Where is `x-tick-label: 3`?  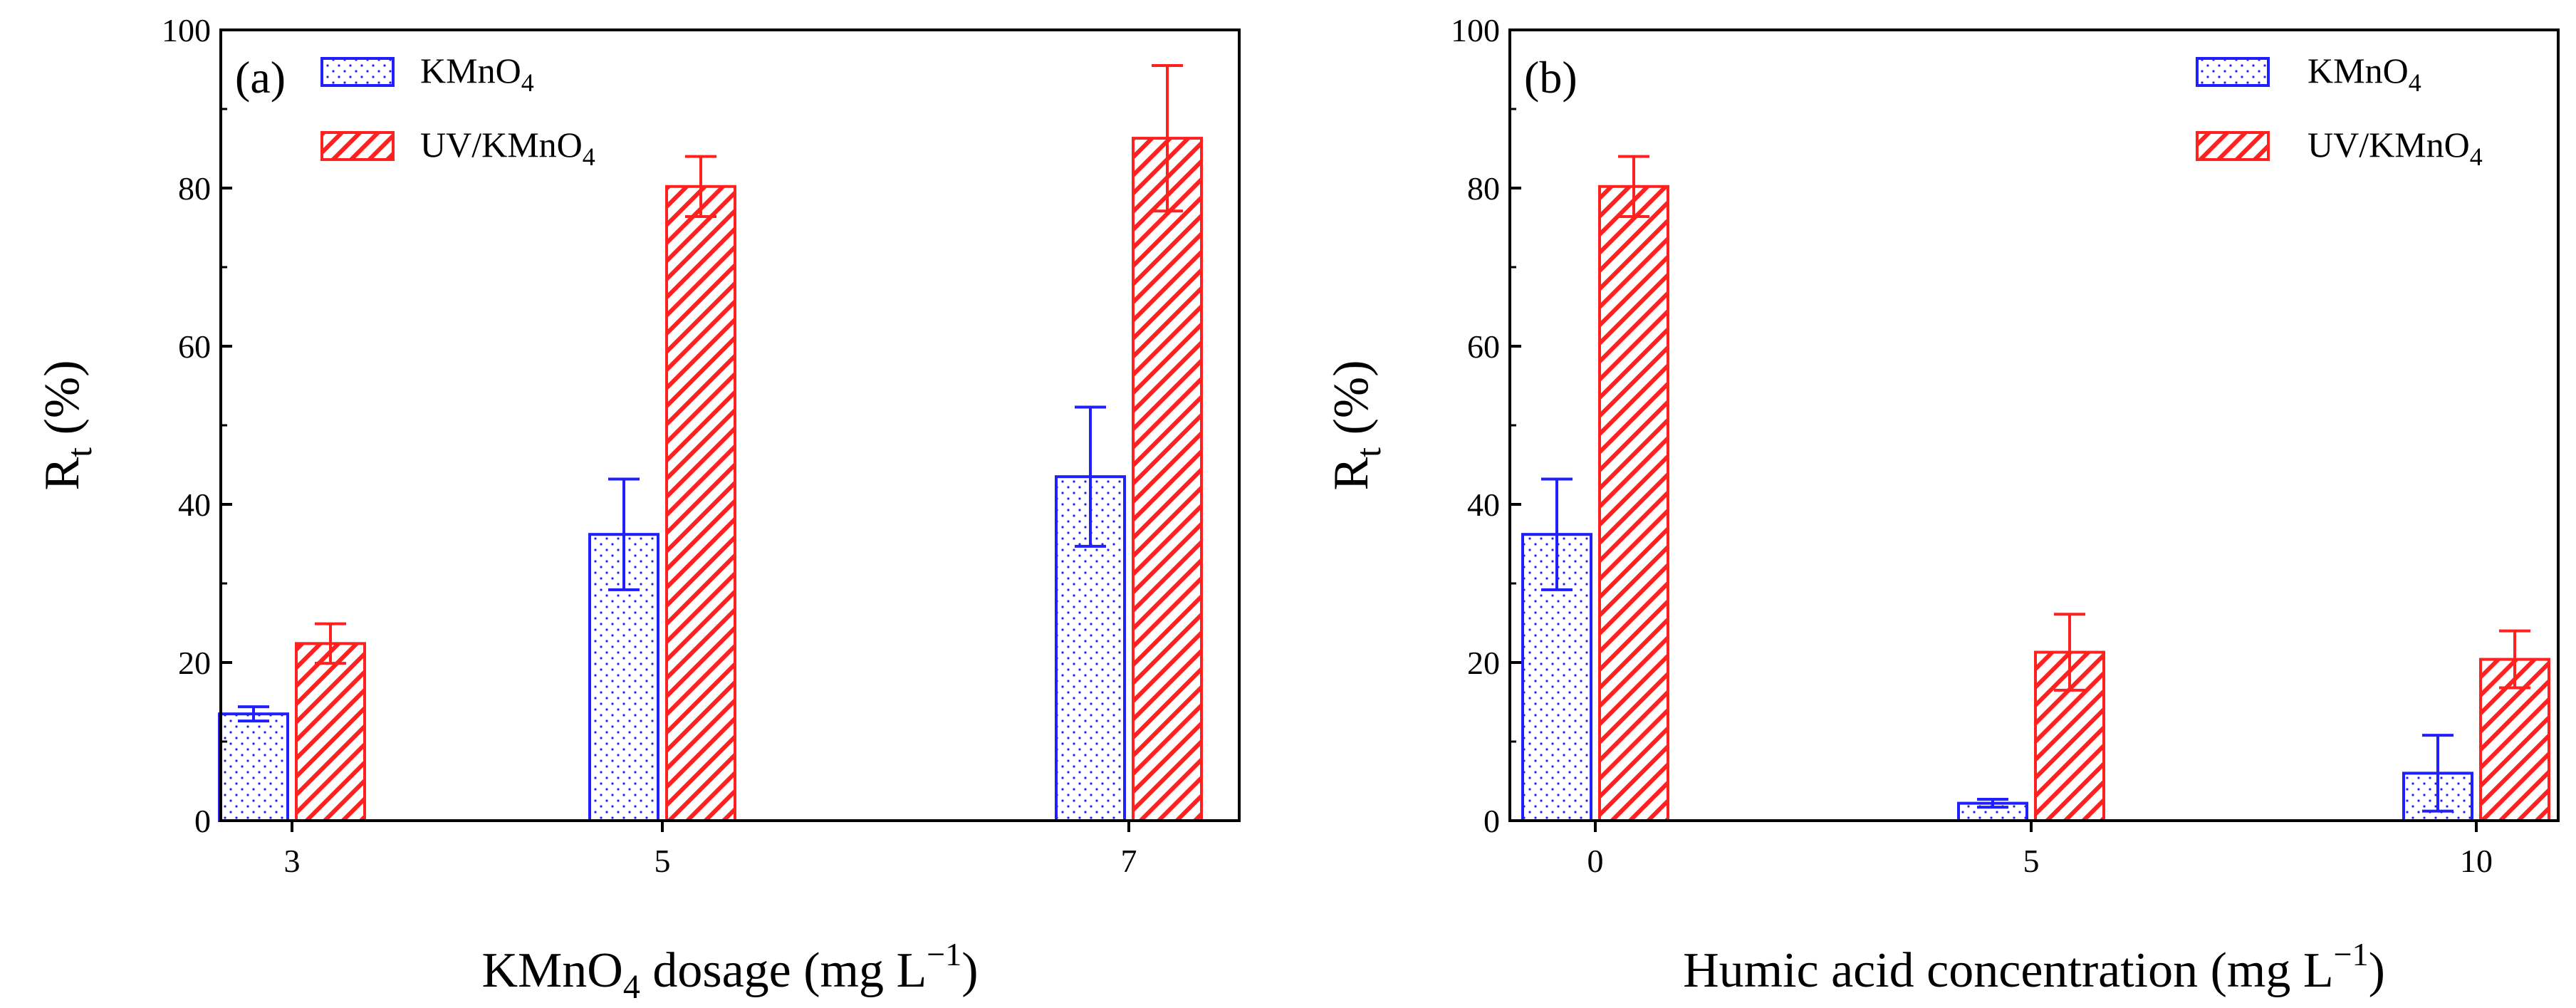
x-tick-label: 3 is located at coordinates (292, 861).